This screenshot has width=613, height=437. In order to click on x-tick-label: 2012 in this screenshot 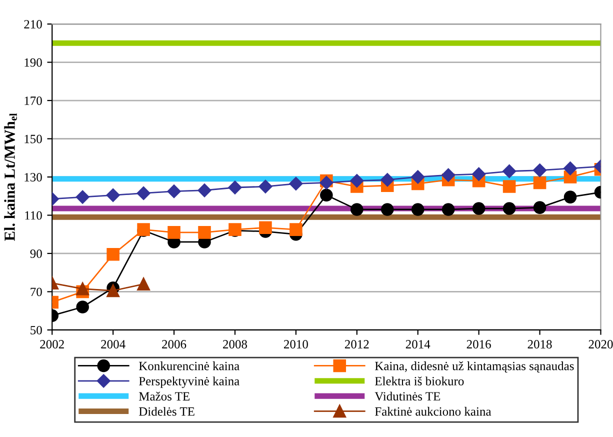, I will do `click(356, 344)`.